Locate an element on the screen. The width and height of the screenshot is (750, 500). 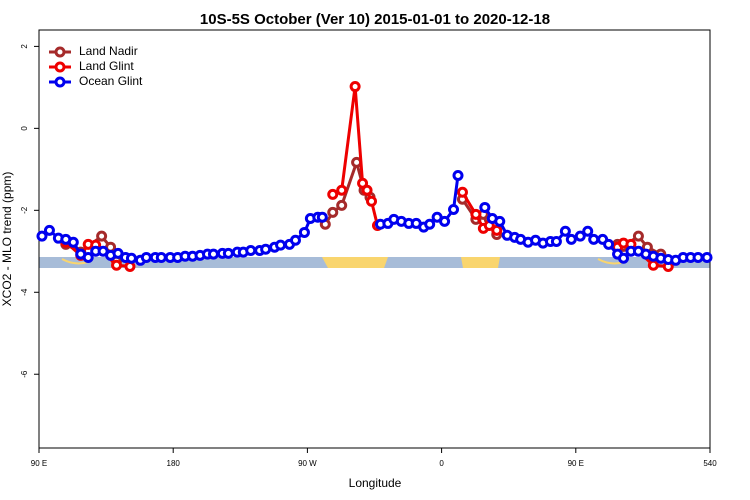
x-tick-label: 0 is located at coordinates (441, 463).